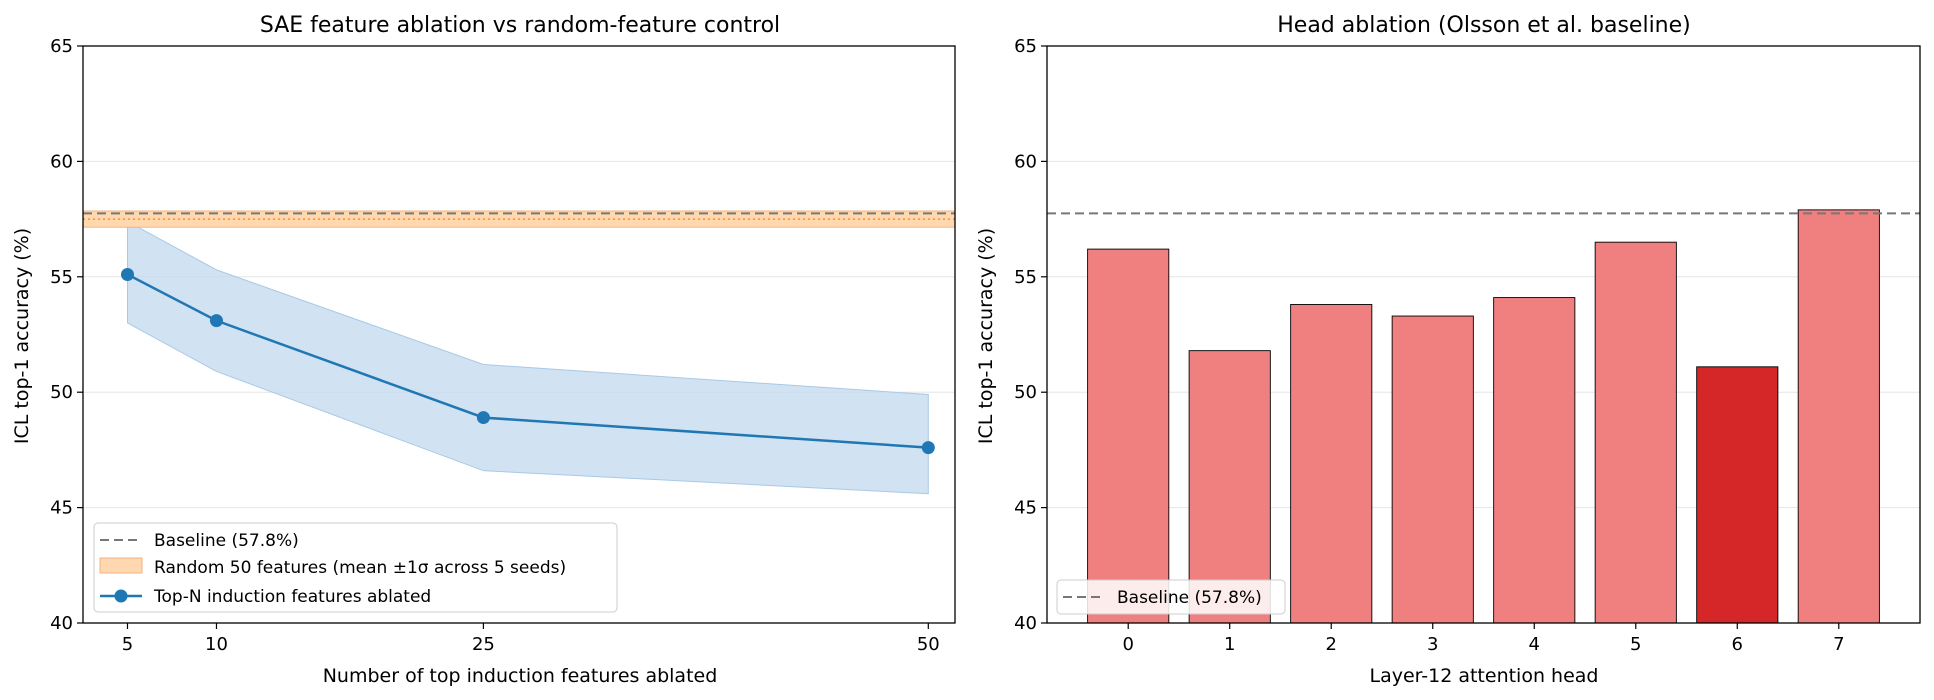 Image resolution: width=1934 pixels, height=700 pixels. What do you see at coordinates (1484, 676) in the screenshot?
I see `x-axis-label: Layer-12 attention head` at bounding box center [1484, 676].